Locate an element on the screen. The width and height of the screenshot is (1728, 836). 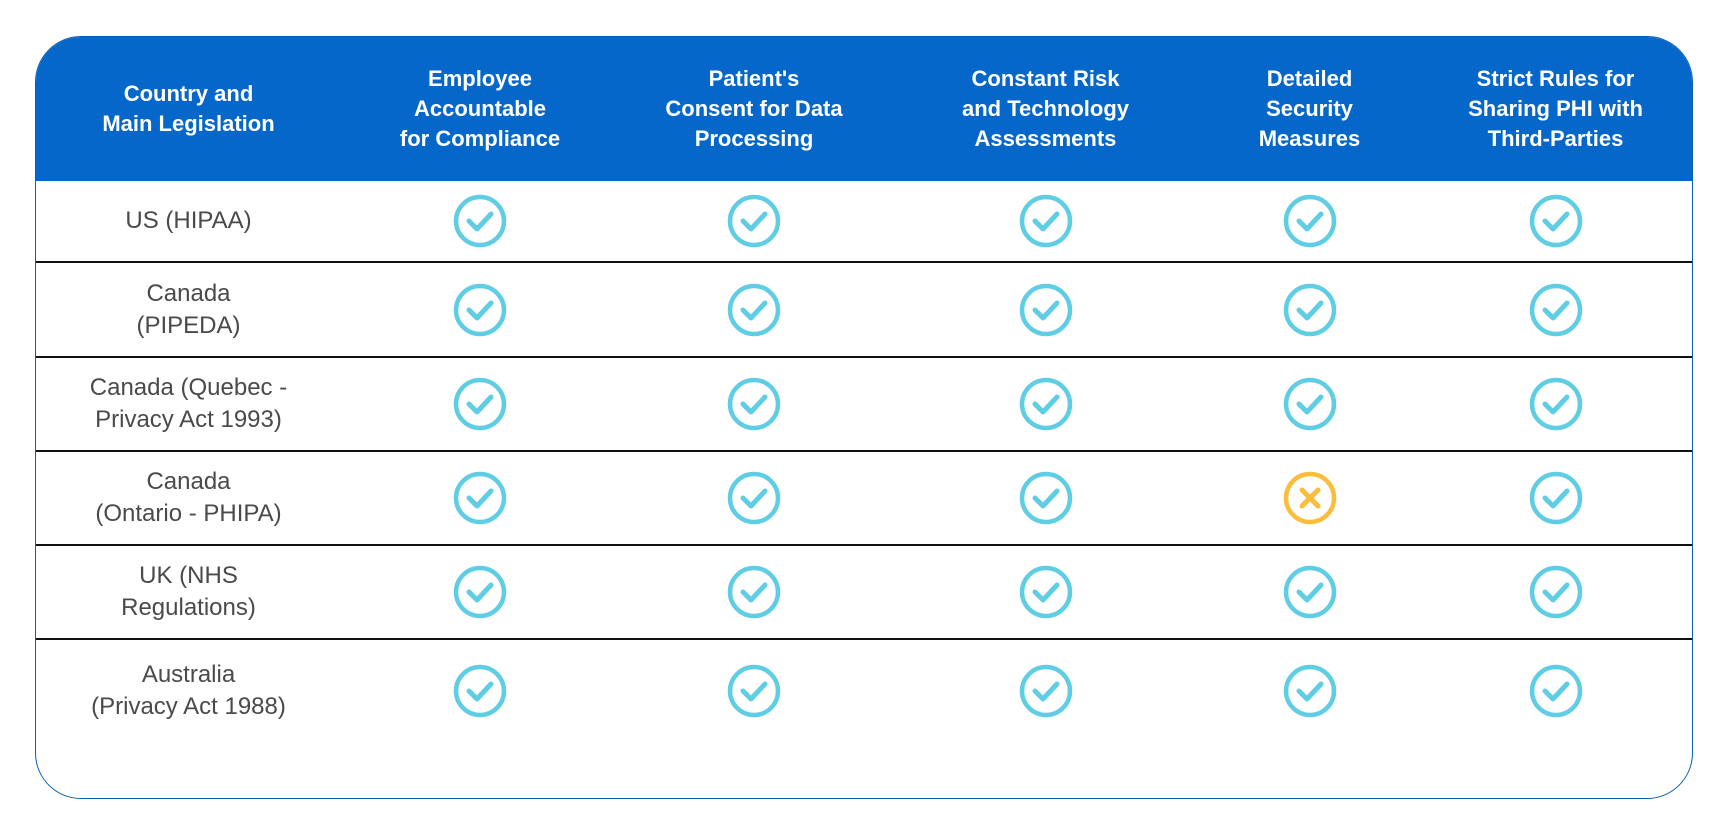
country-cell: UK (NHS Regulations) is located at coordinates (188, 591).